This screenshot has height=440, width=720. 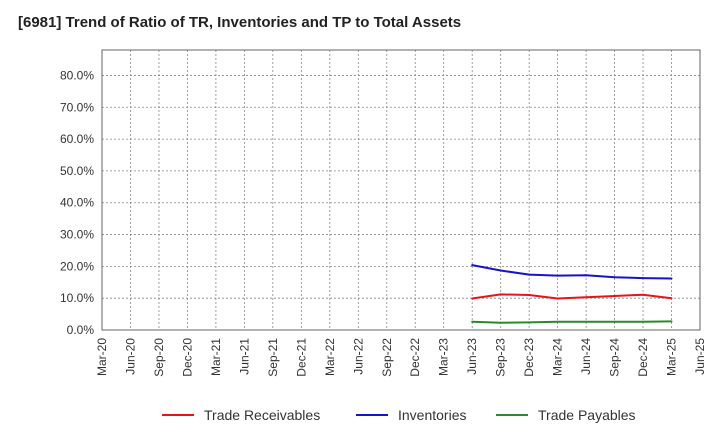 What do you see at coordinates (81, 330) in the screenshot?
I see `y-tick-label: 0.0%` at bounding box center [81, 330].